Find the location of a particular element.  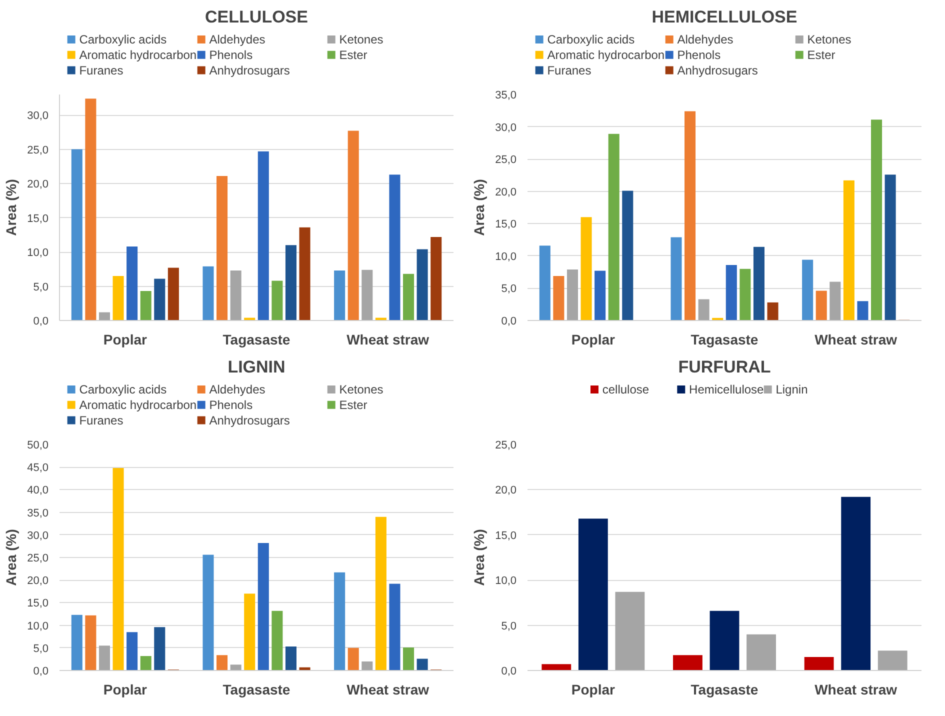

legend-label: Hemicellulose is located at coordinates (726, 389).